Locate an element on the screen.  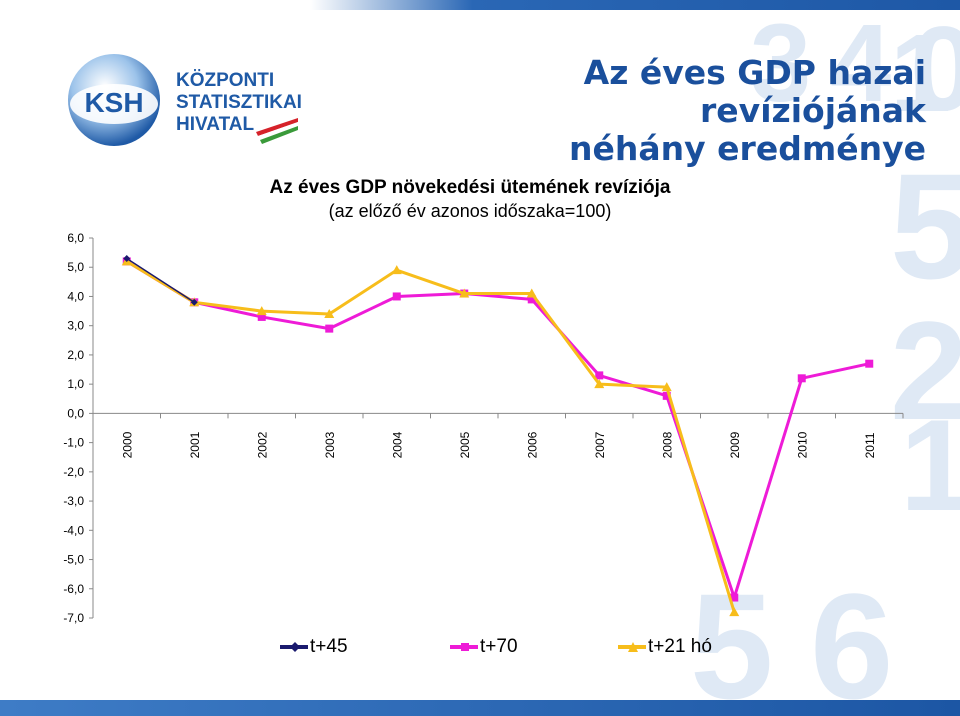
legend-swatch-t45 is located at coordinates (294, 647).